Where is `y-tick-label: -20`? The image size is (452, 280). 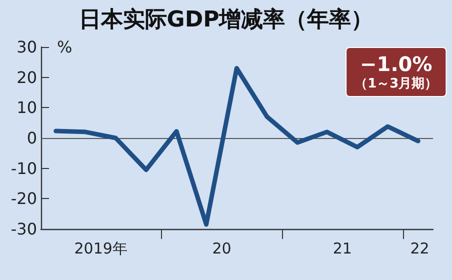
y-tick-label: -20 is located at coordinates (23, 198).